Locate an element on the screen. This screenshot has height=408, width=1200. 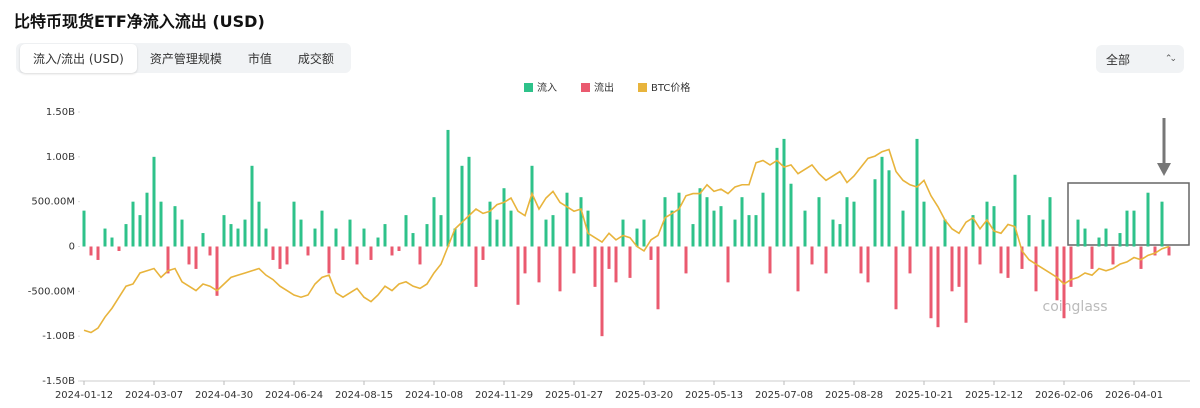
y-tick-label: 1.50B is located at coordinates (60, 112).